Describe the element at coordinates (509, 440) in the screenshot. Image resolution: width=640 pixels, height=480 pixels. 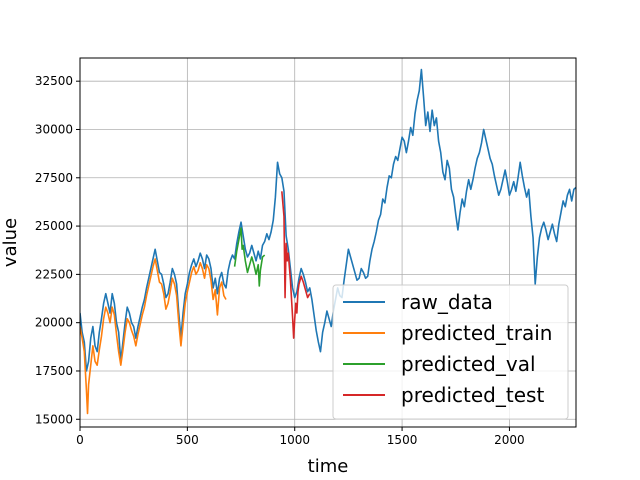
I see `x-tick-label: 2000` at that location.